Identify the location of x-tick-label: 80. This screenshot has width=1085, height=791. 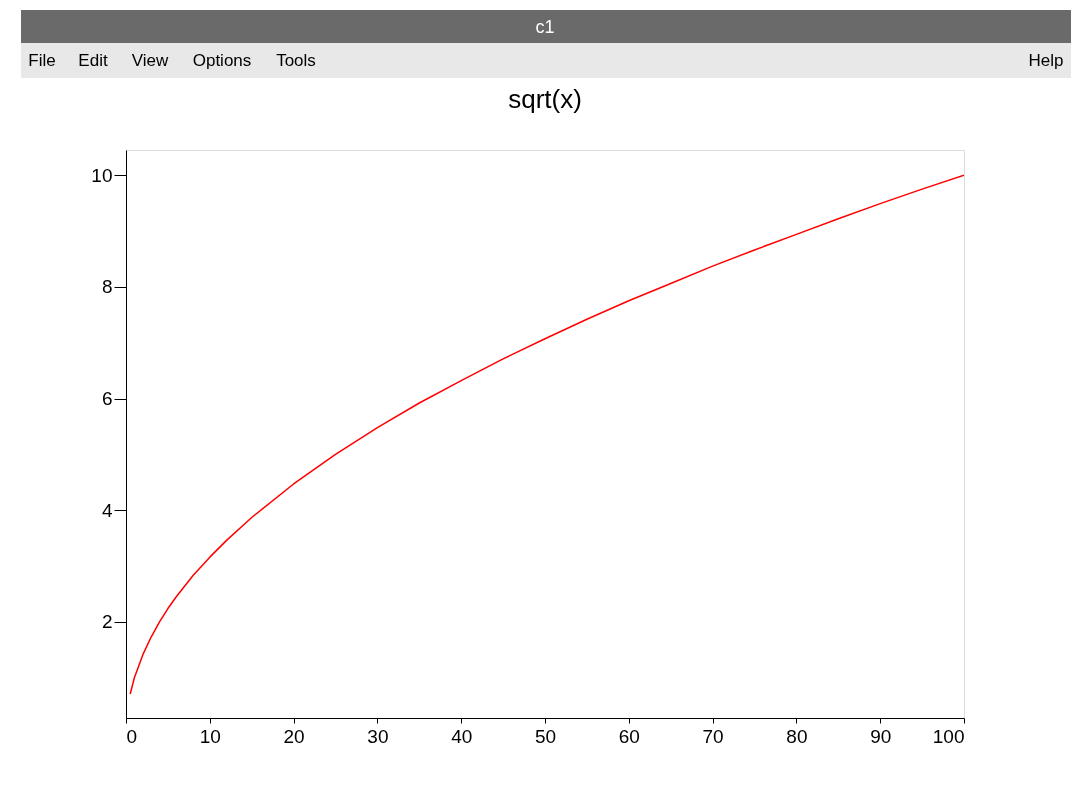
(797, 736).